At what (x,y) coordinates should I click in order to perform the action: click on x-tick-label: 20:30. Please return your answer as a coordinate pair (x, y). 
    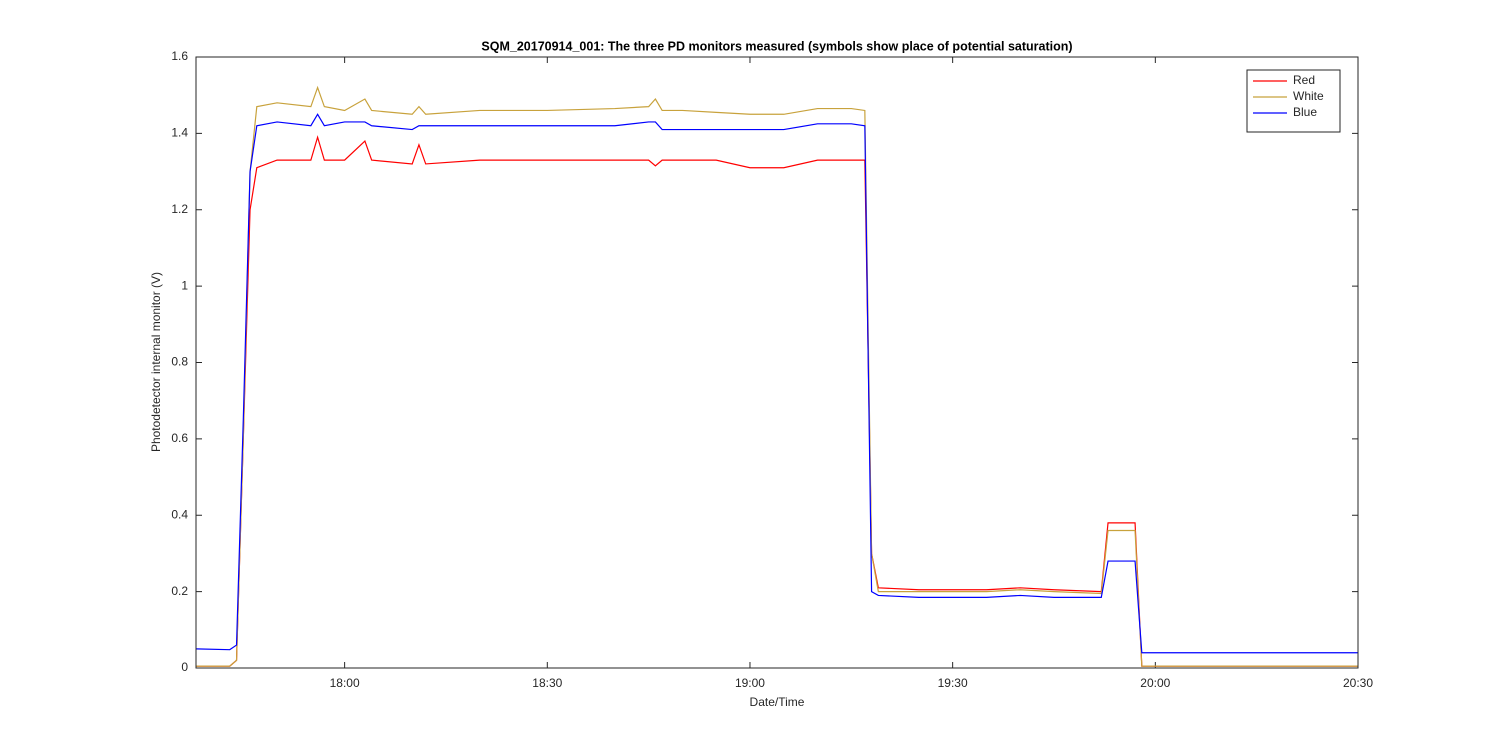
    Looking at the image, I should click on (1358, 683).